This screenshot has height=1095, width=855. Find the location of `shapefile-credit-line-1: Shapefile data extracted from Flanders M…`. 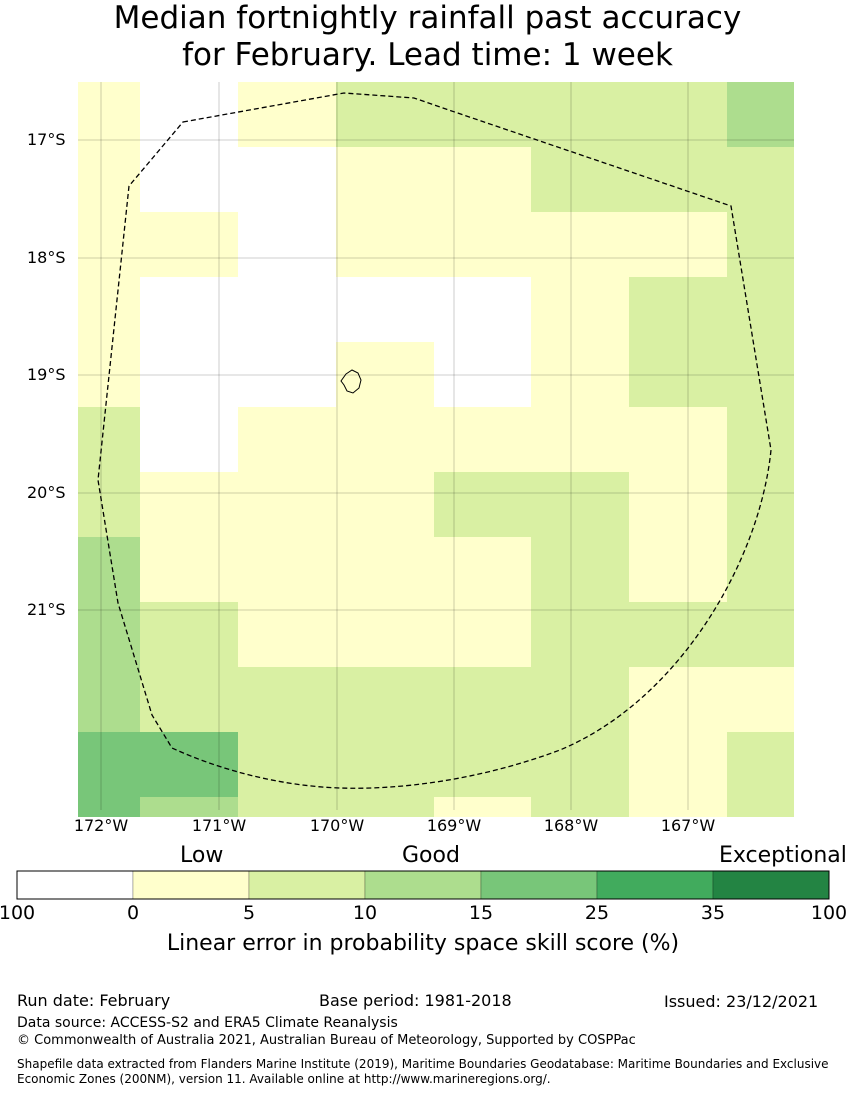

shapefile-credit-line-1: Shapefile data extracted from Flanders M… is located at coordinates (423, 1064).